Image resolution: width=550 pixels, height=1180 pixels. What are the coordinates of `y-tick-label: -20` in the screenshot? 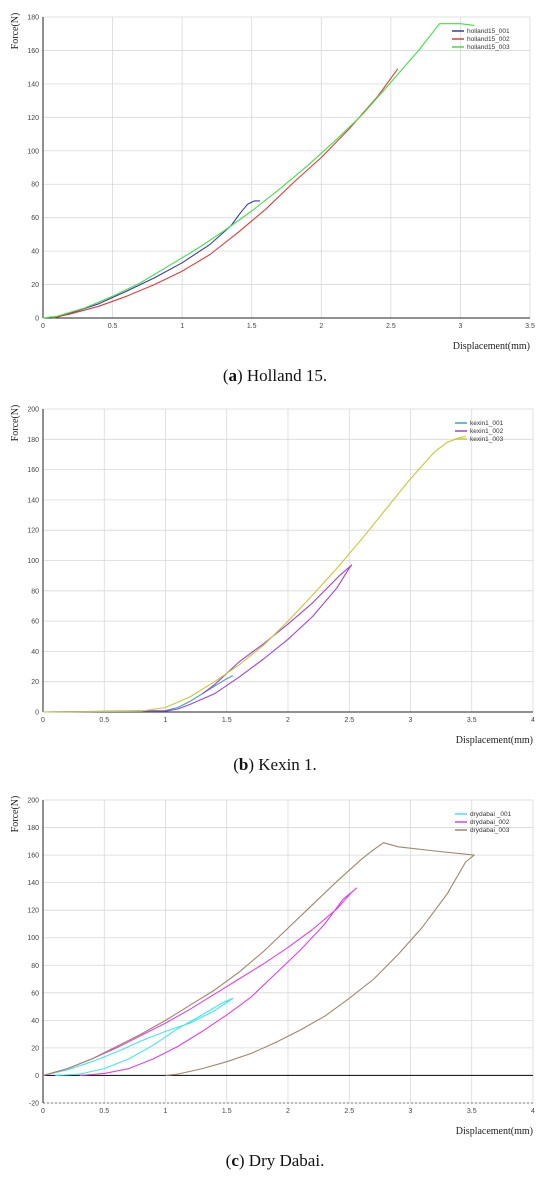 It's located at (34, 1104).